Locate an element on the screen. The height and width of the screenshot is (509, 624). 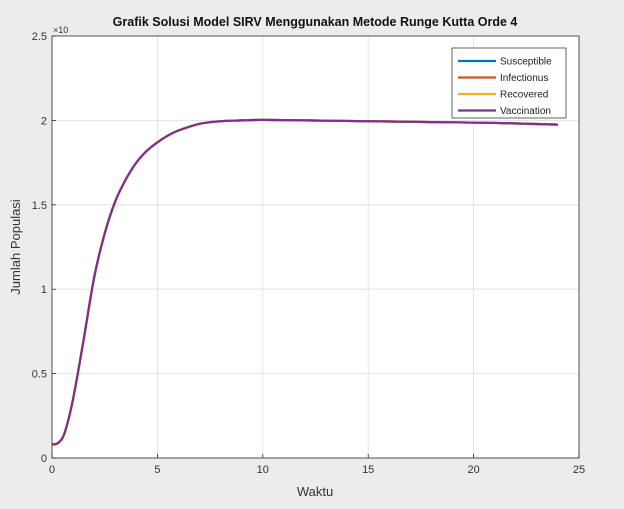
x-tick-label: 15 is located at coordinates (368, 470).